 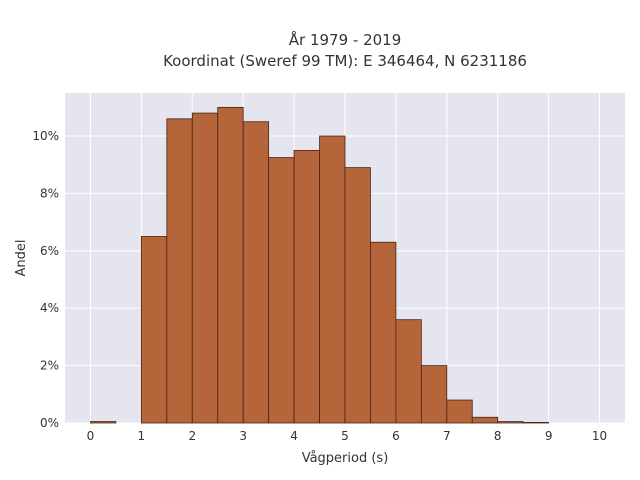 I want to click on x-tick-label: 8, so click(x=498, y=436).